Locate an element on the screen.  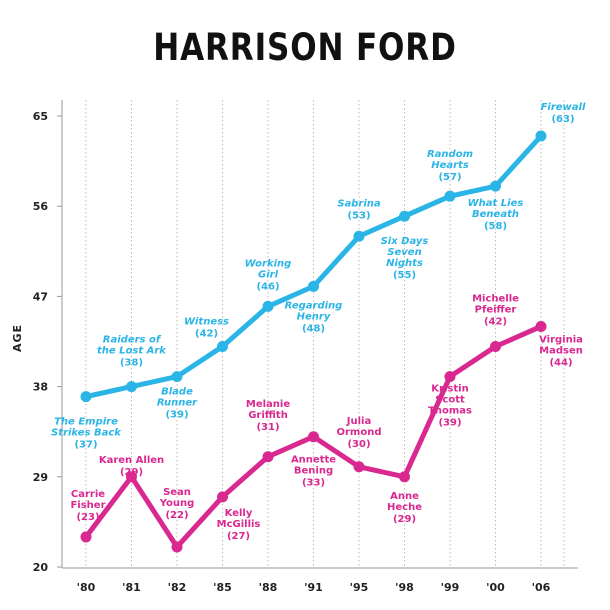
data-label: Six Days Seven Nights (55) is located at coordinates (405, 258).